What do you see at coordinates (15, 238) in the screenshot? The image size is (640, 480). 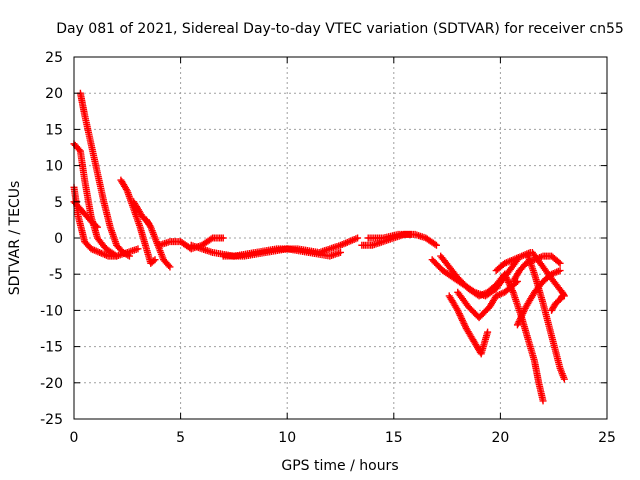 I see `y-axis-label: SDTVAR / TECUs` at bounding box center [15, 238].